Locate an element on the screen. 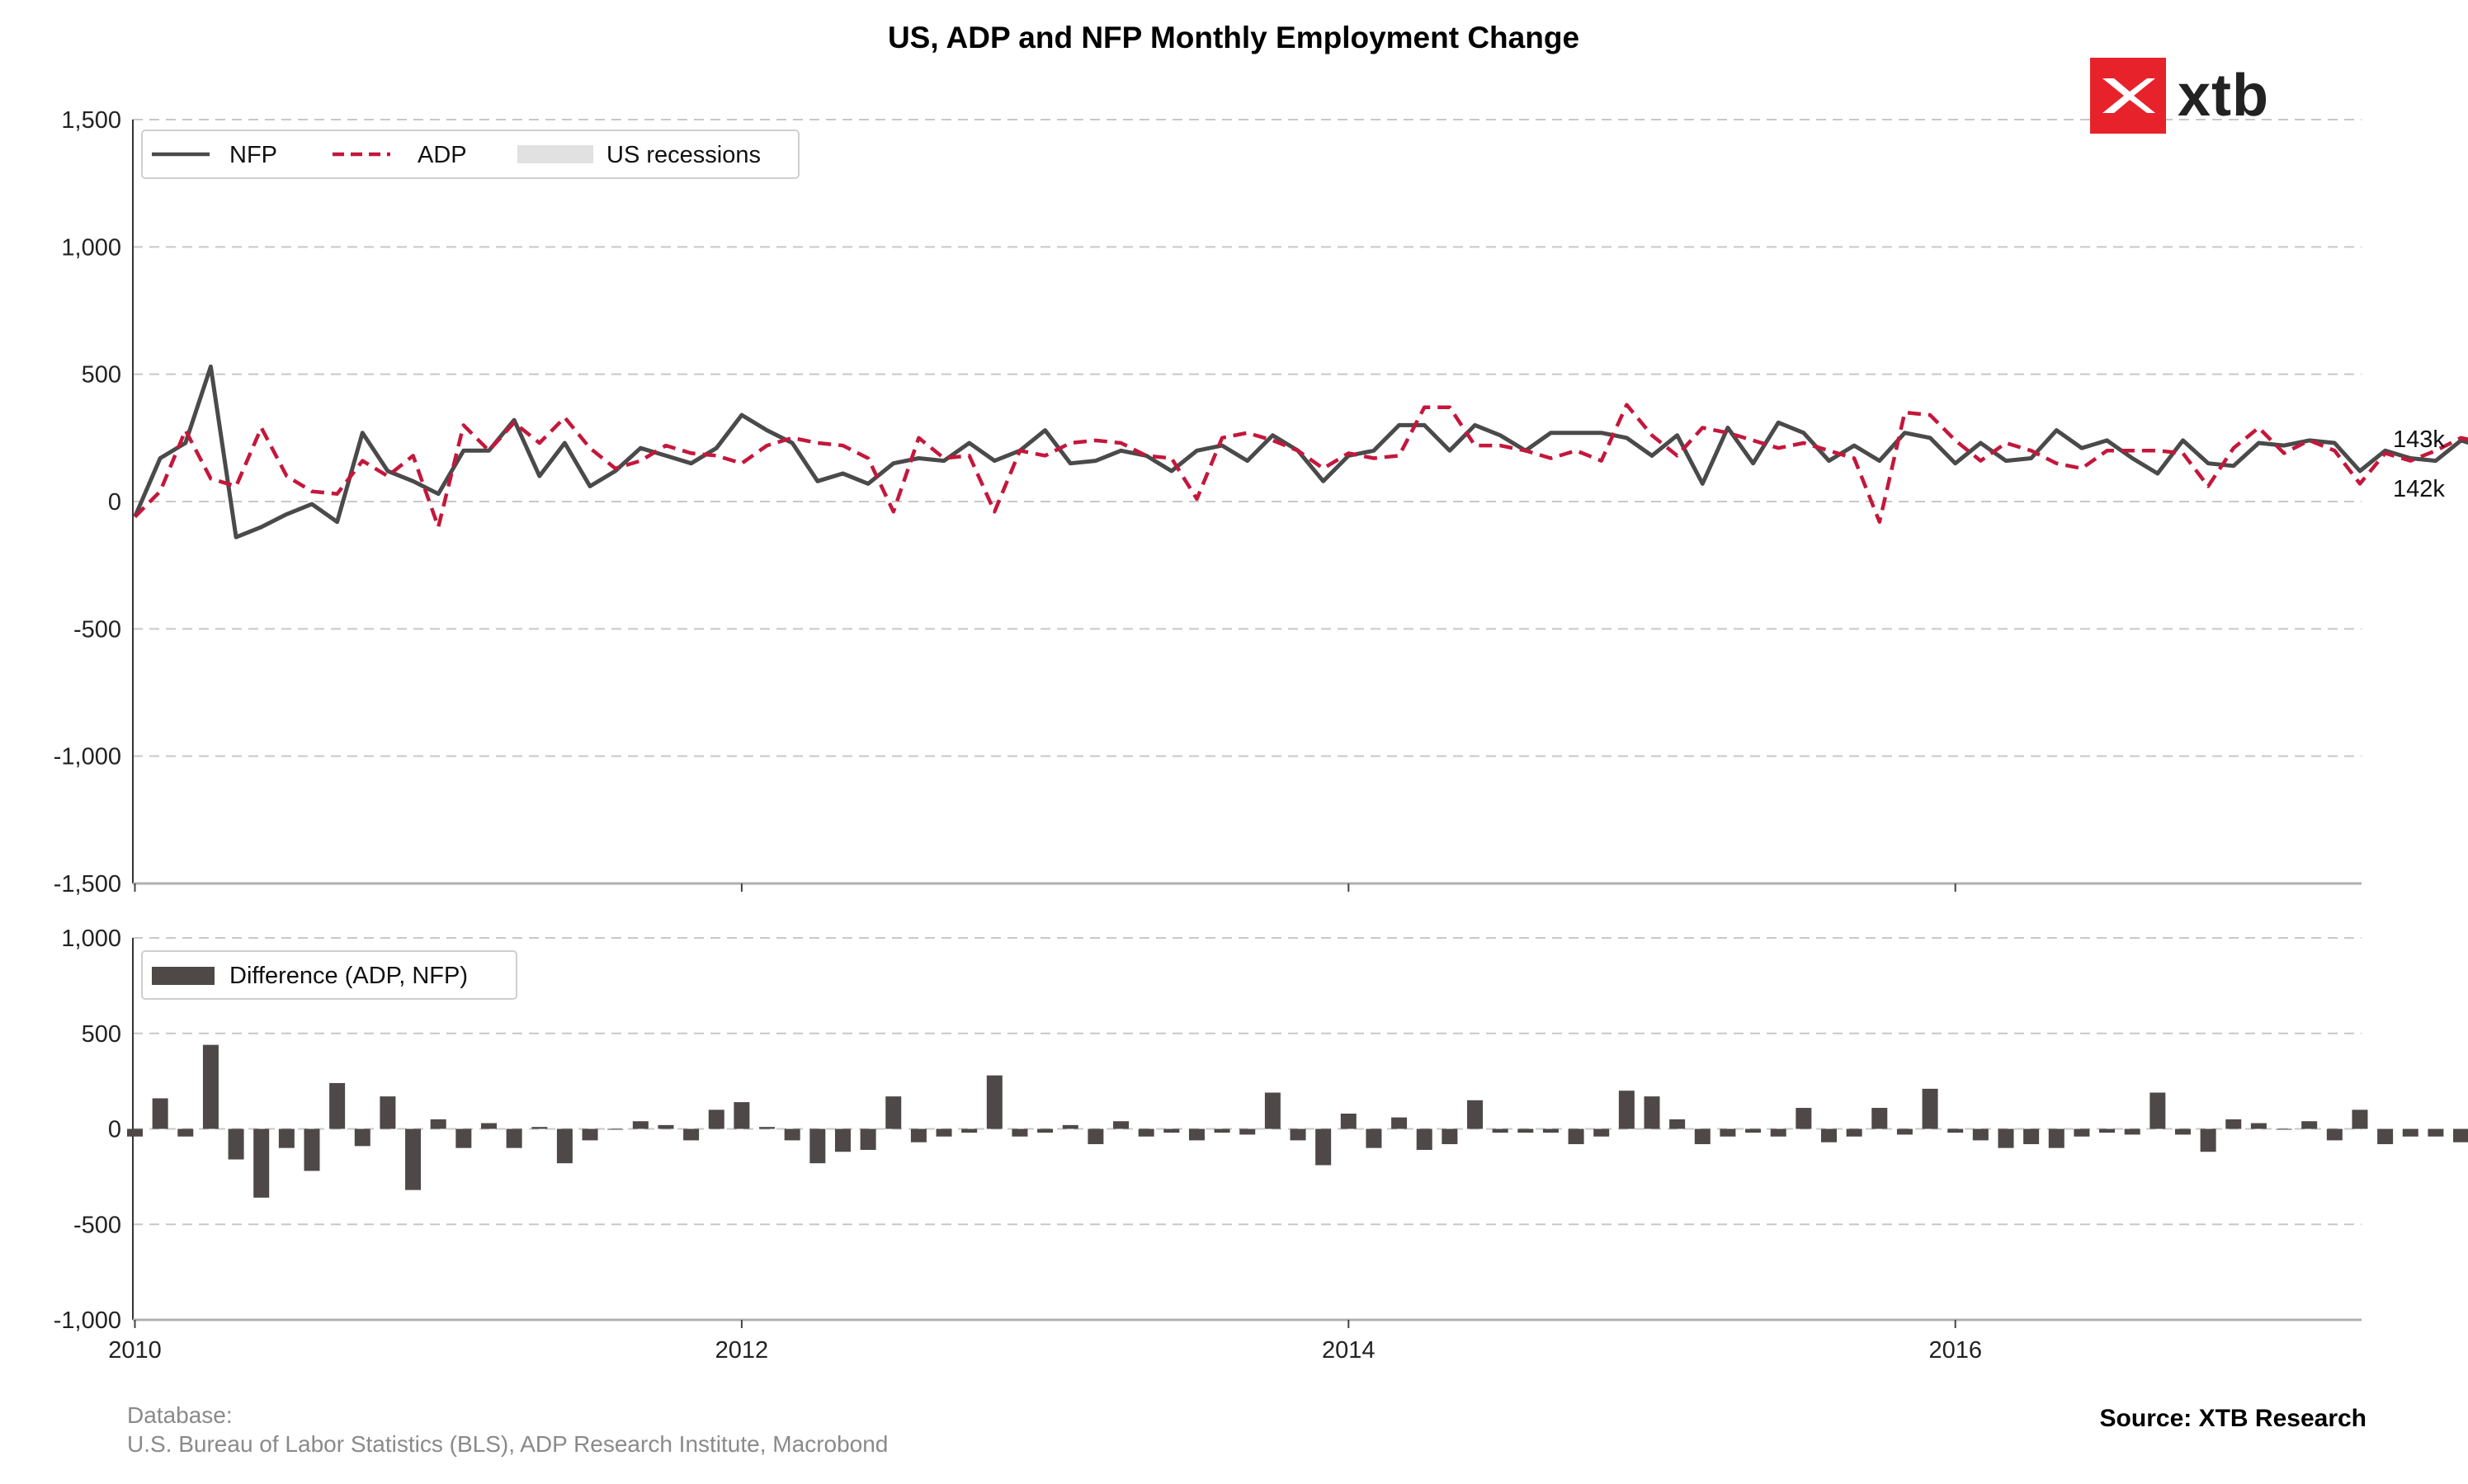  bottom-y-tick-label: 1,000 is located at coordinates (91, 939).